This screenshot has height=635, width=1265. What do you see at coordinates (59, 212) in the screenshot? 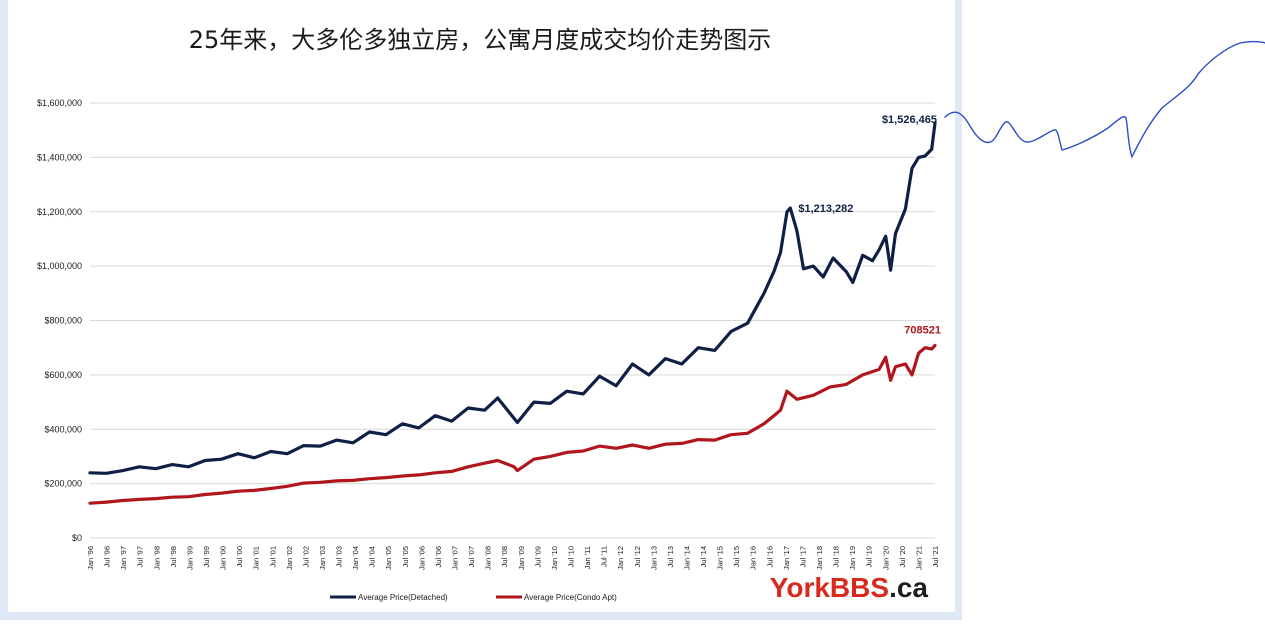
I see `y-tick-label: $1,200,000` at bounding box center [59, 212].